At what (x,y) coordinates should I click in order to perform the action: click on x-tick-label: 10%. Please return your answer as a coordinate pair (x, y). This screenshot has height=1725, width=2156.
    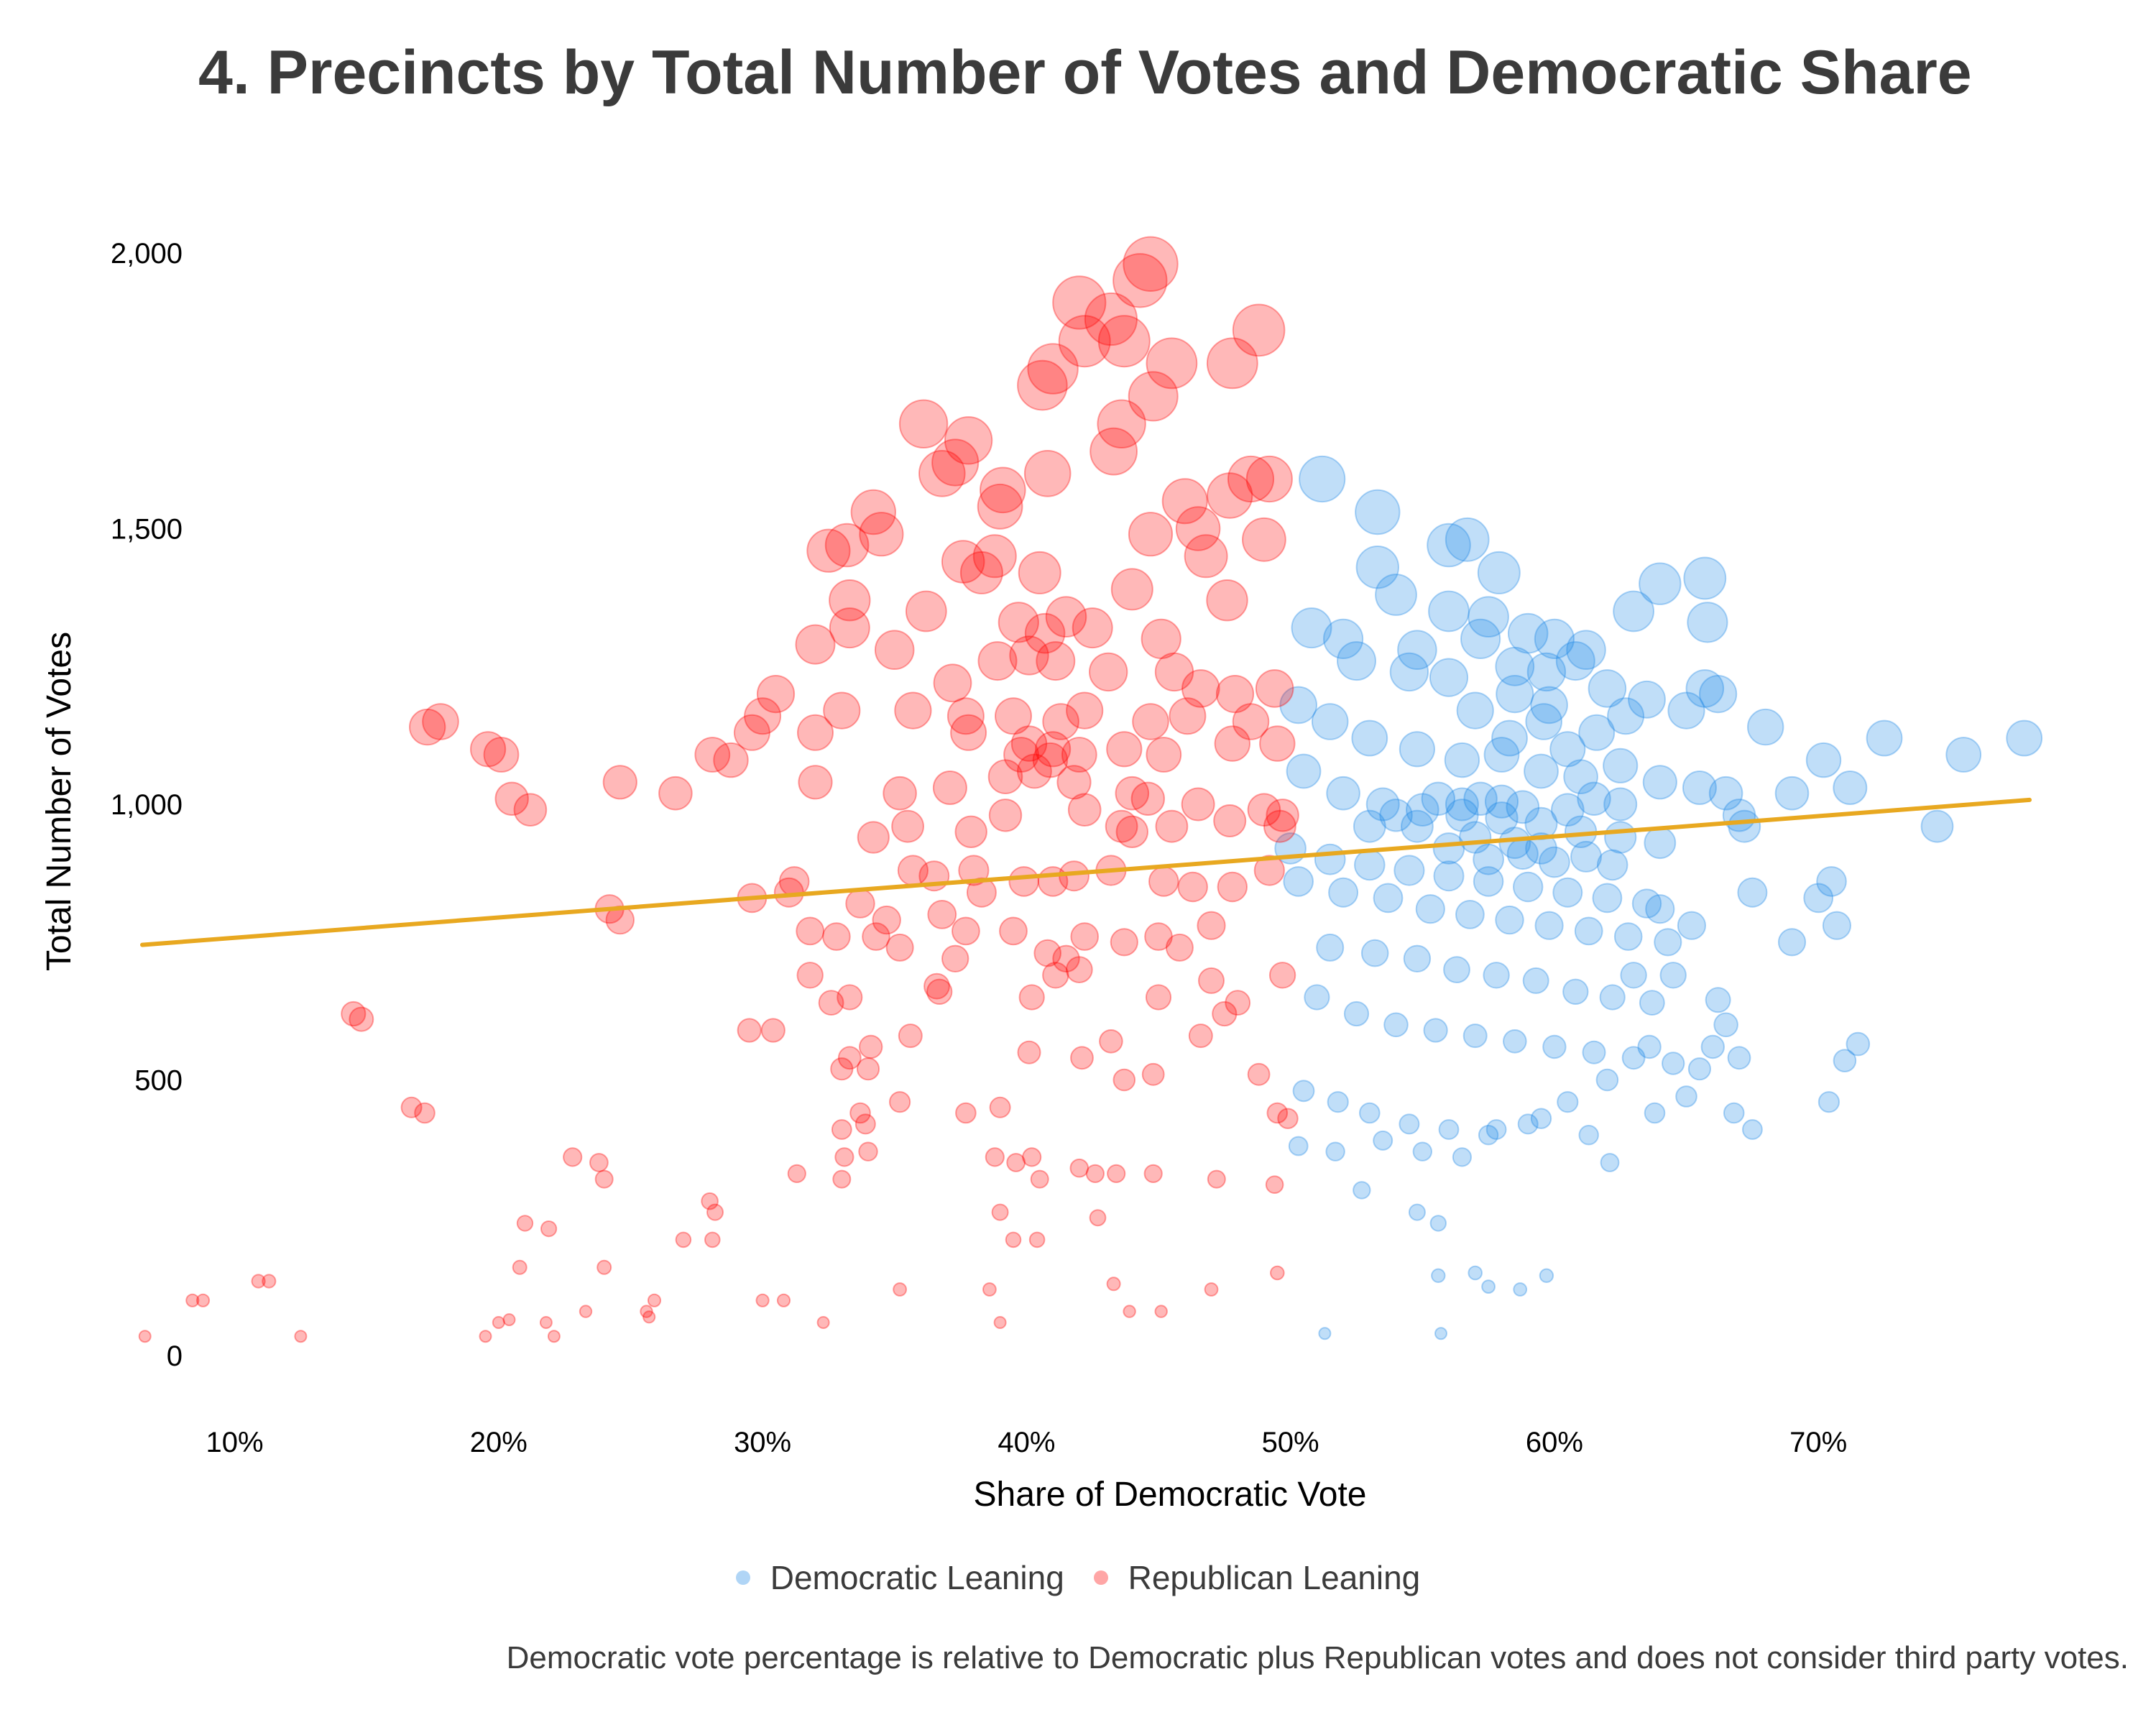
    Looking at the image, I should click on (234, 1442).